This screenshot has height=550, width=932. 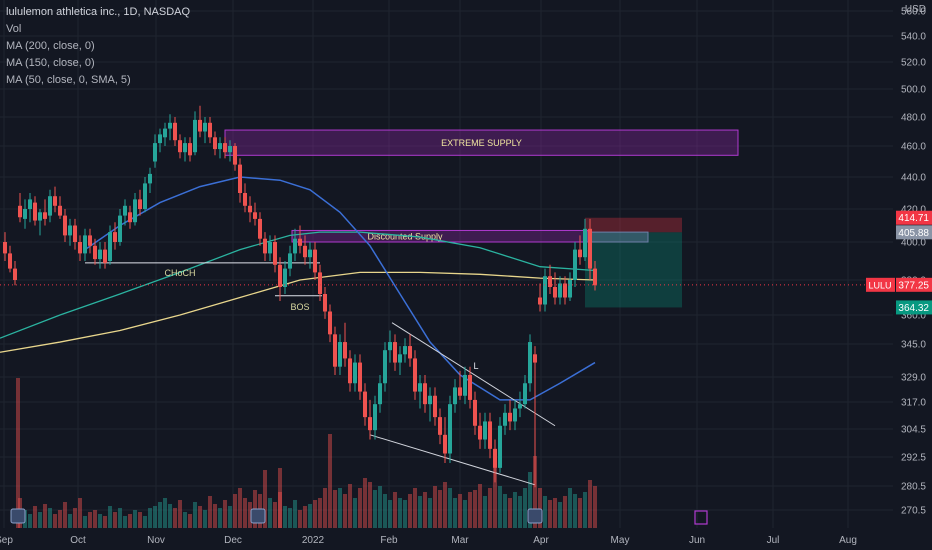 I want to click on x-tick-label: Jun, so click(x=697, y=540).